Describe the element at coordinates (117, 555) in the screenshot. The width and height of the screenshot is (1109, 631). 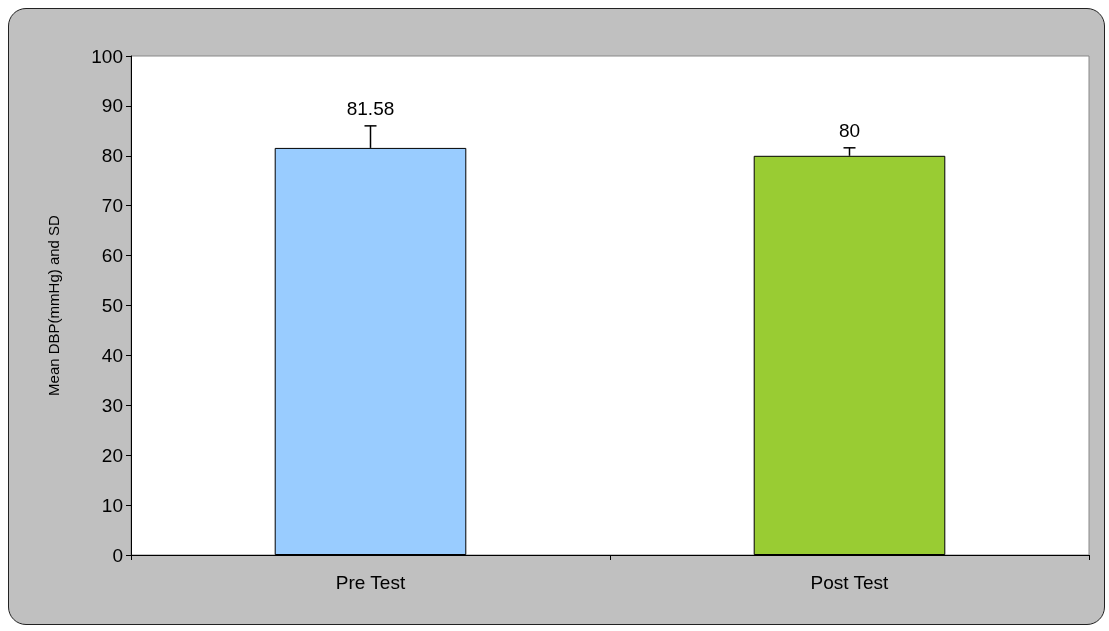
I see `y-tick-label: 0` at that location.